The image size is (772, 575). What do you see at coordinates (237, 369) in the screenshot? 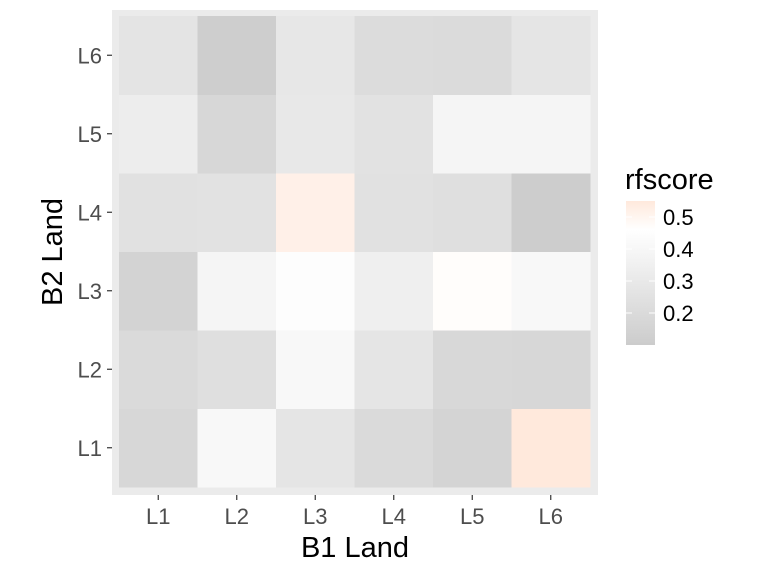
I see `heatmap-cell-L2-L2` at bounding box center [237, 369].